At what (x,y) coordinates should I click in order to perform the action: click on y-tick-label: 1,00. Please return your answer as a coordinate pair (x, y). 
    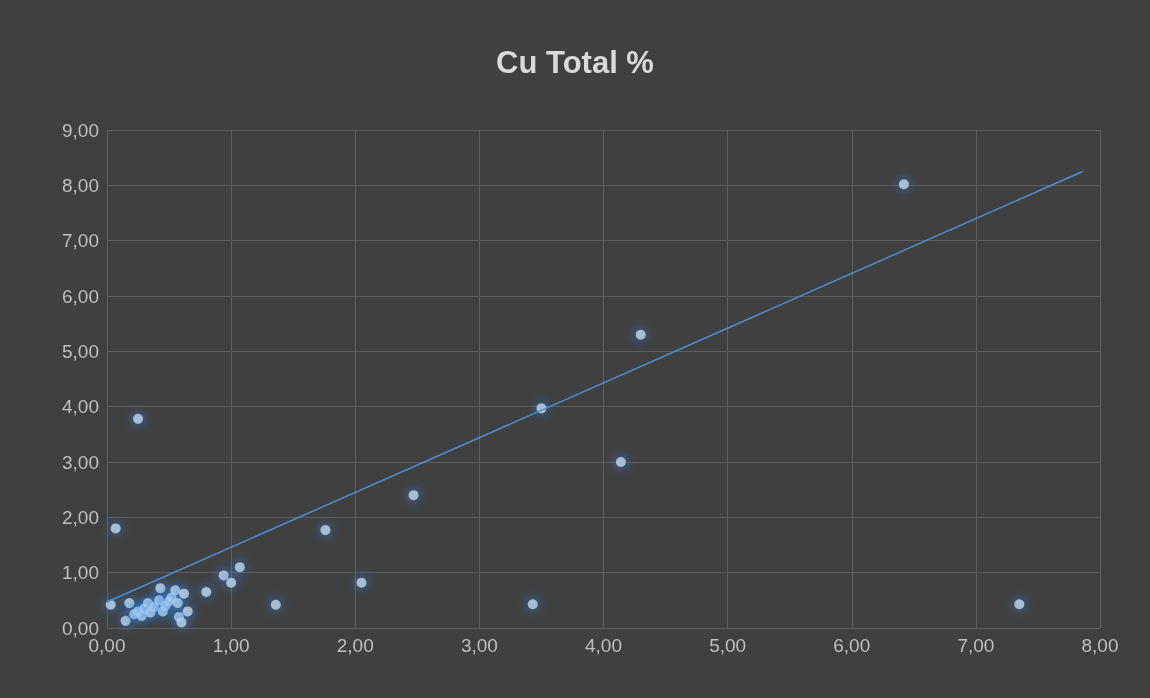
    Looking at the image, I should click on (80, 573).